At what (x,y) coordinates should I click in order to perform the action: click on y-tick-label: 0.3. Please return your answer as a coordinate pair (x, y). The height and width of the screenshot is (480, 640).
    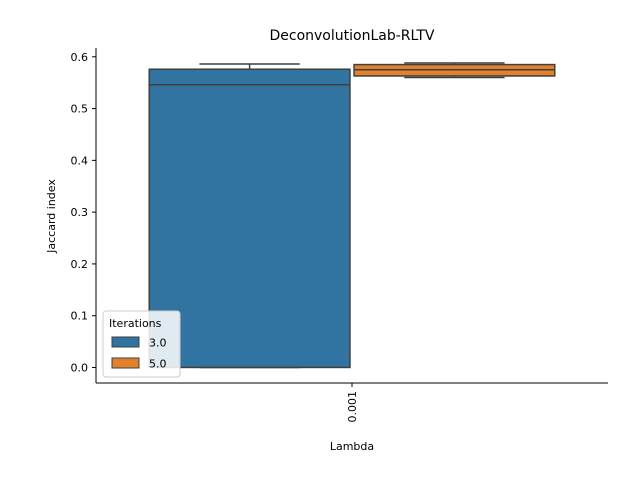
    Looking at the image, I should click on (80, 212).